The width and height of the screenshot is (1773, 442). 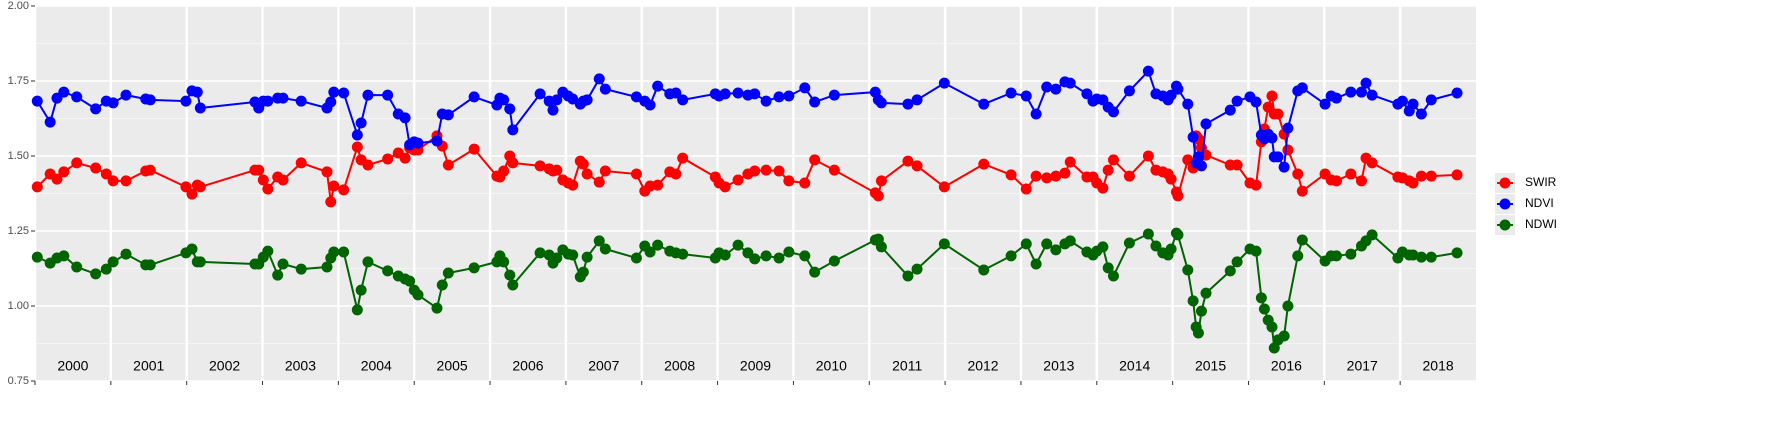 What do you see at coordinates (1134, 366) in the screenshot?
I see `year-label: 2014` at bounding box center [1134, 366].